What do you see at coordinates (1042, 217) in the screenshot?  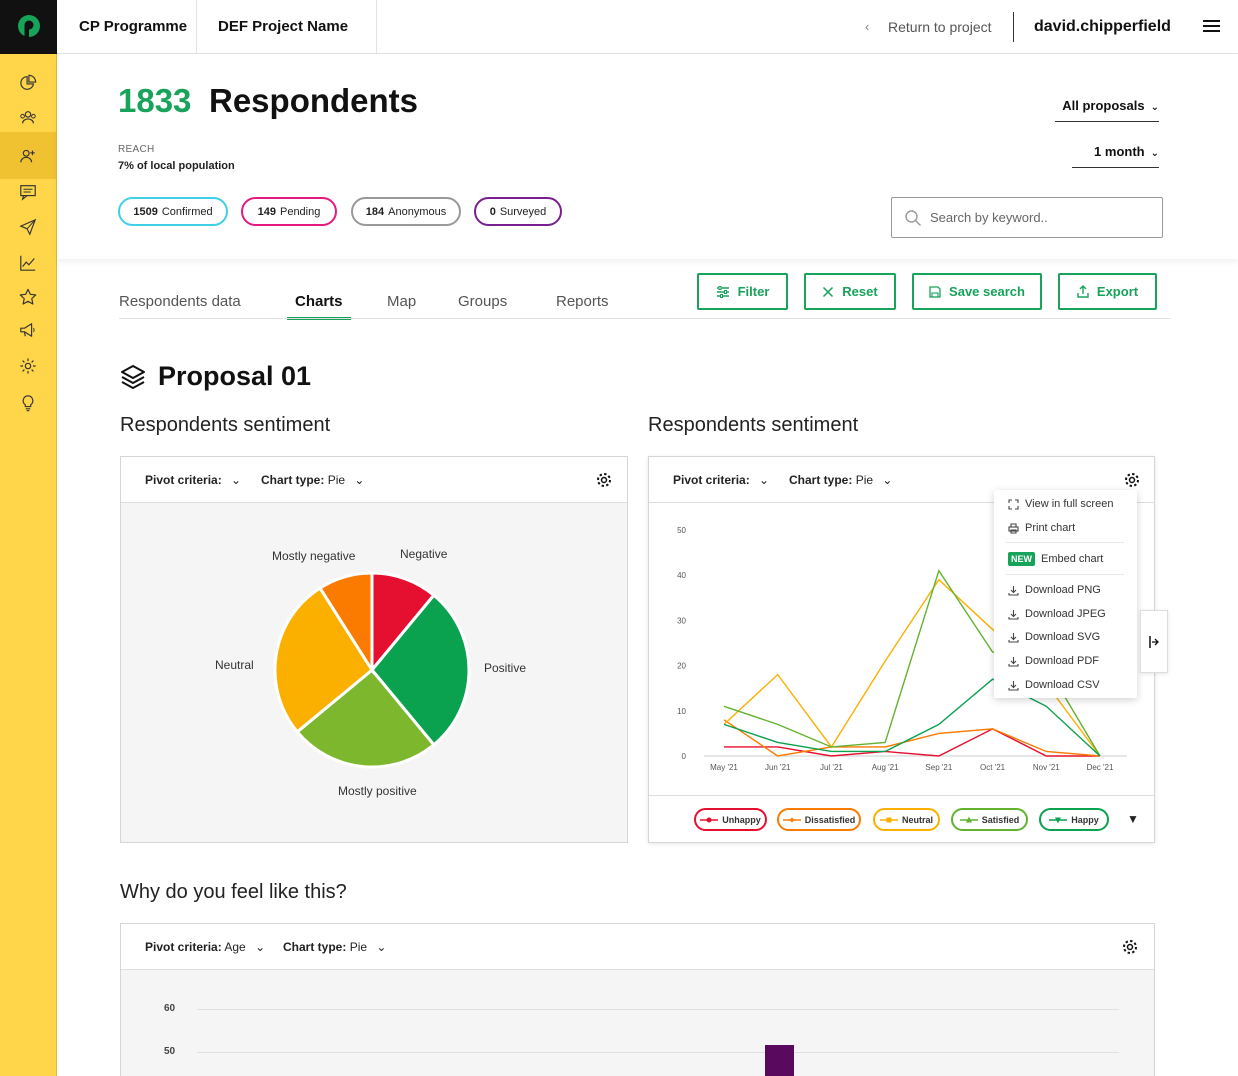 I see `search-input` at bounding box center [1042, 217].